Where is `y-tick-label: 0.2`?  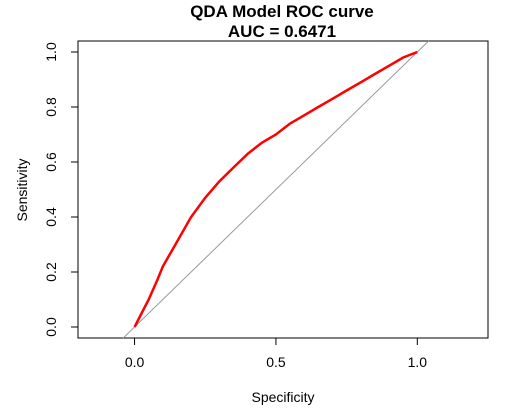 y-tick-label: 0.2 is located at coordinates (51, 272).